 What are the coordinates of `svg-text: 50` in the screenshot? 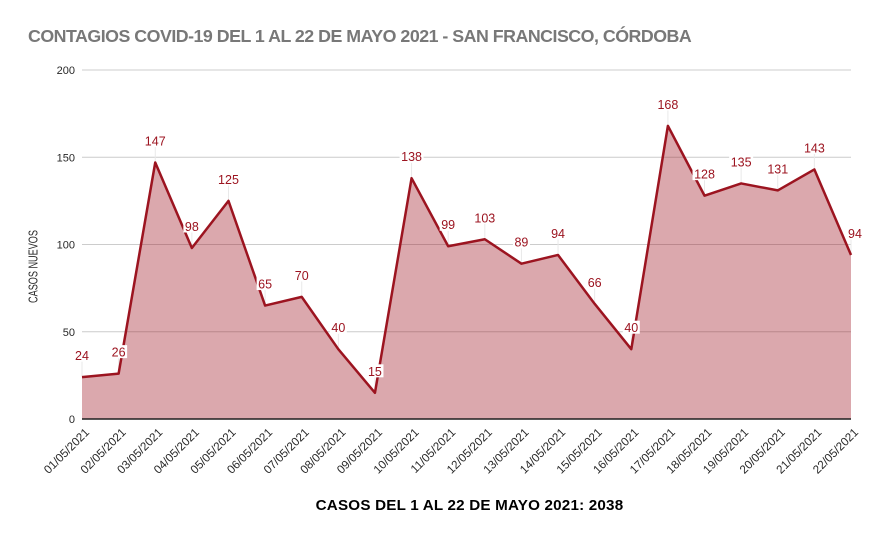 It's located at (69, 333).